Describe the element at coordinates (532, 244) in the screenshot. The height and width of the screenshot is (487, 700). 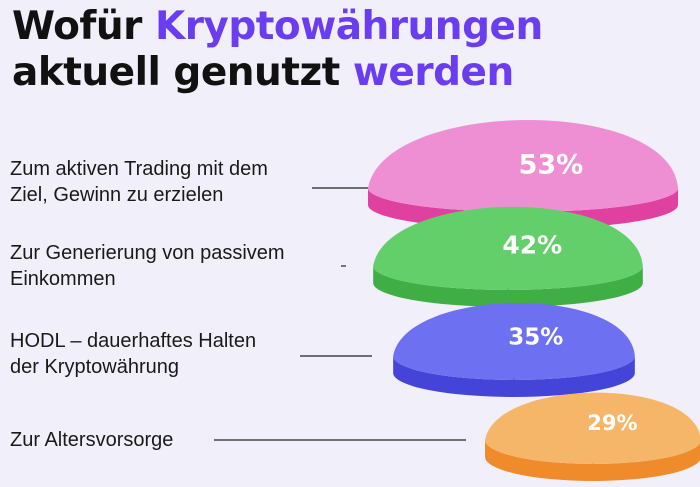
I see `value-label: 42%` at that location.